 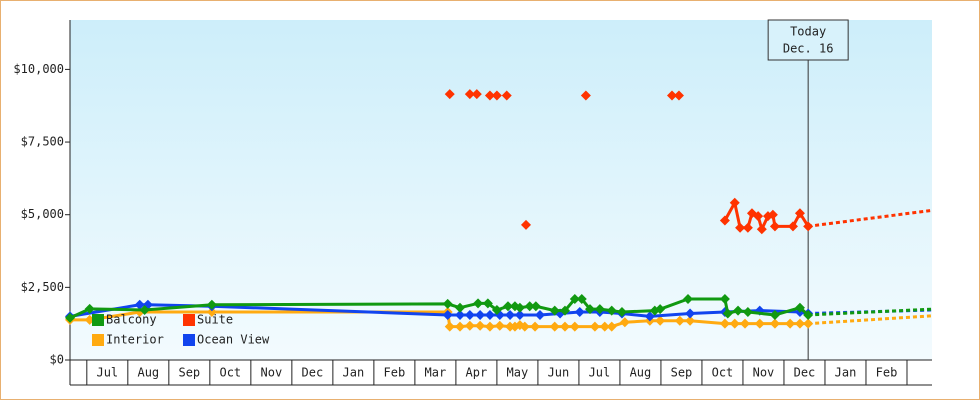 What do you see at coordinates (42, 142) in the screenshot?
I see `y-tick-label: $7,500` at bounding box center [42, 142].